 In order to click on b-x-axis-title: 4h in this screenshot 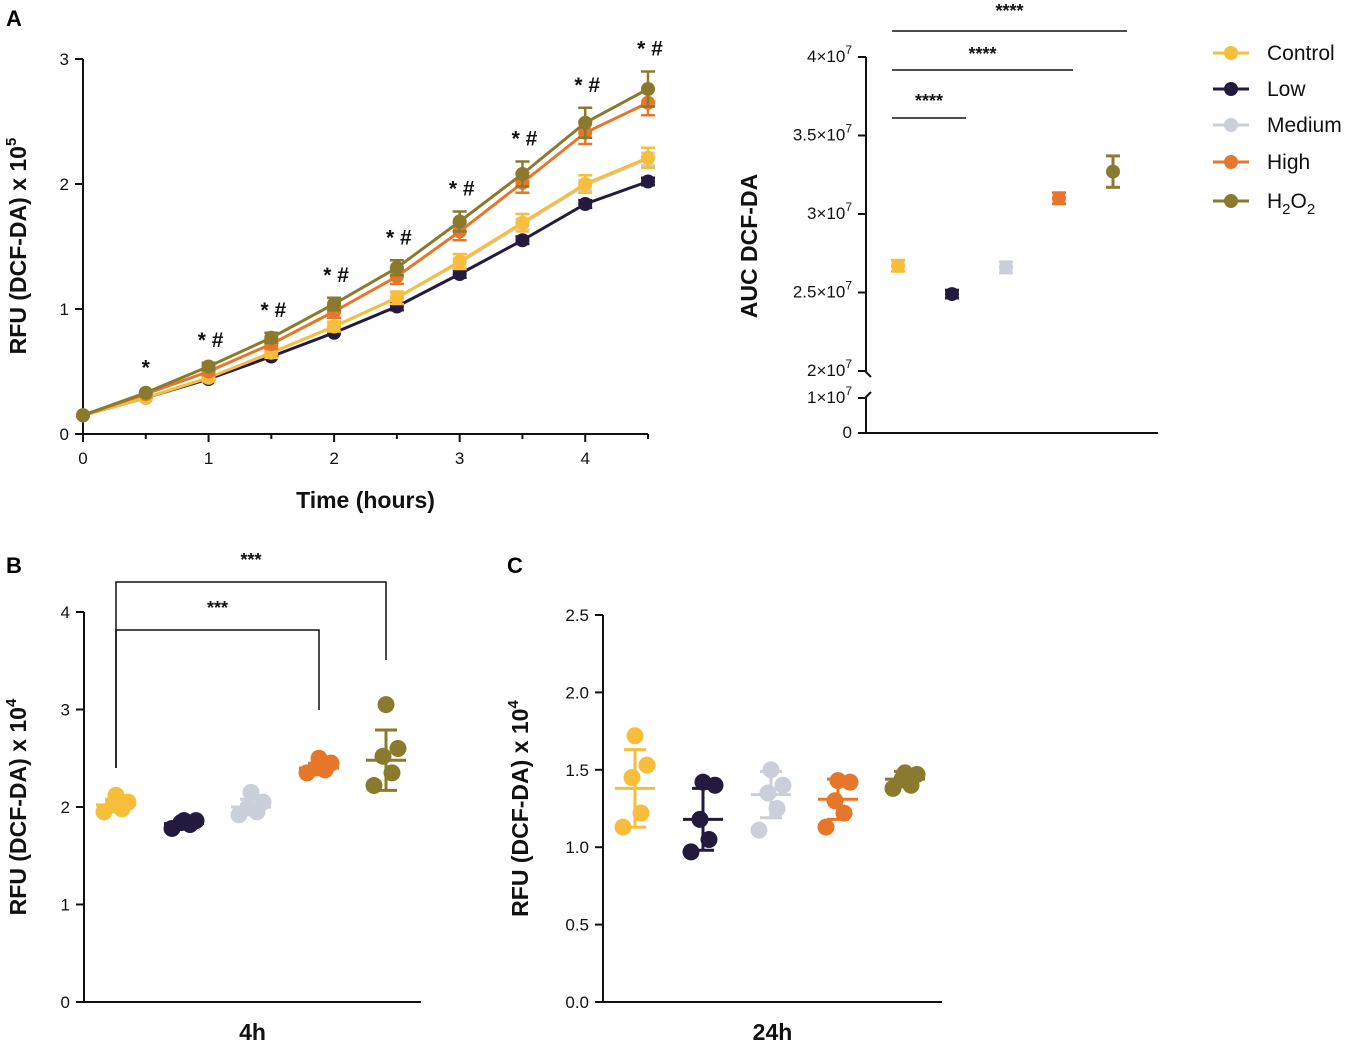, I will do `click(252, 1032)`.